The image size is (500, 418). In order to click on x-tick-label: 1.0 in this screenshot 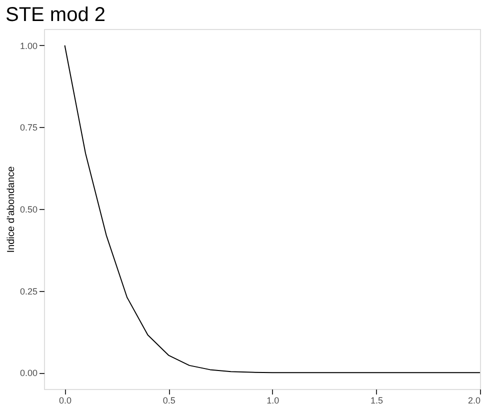, I will do `click(273, 401)`.